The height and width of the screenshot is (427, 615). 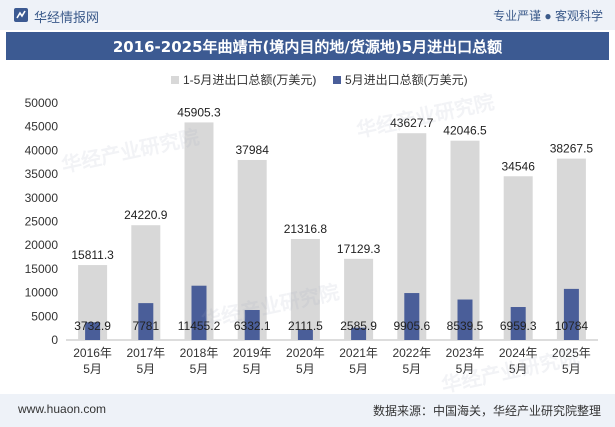 What do you see at coordinates (249, 80) in the screenshot?
I see `legend-label-total: 1-5月进出口总额(万美元)` at bounding box center [249, 80].